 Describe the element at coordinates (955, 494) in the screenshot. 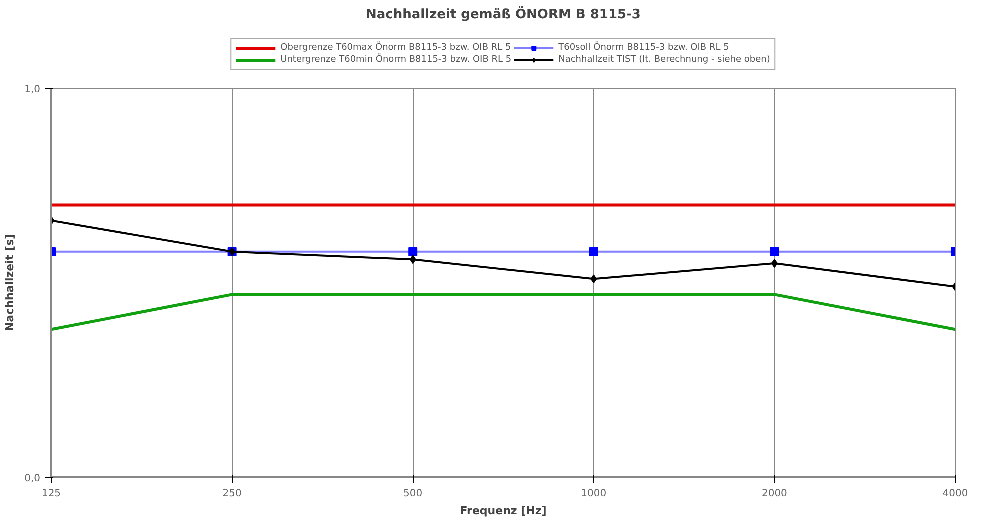

I see `x-tick-label: 4000` at that location.